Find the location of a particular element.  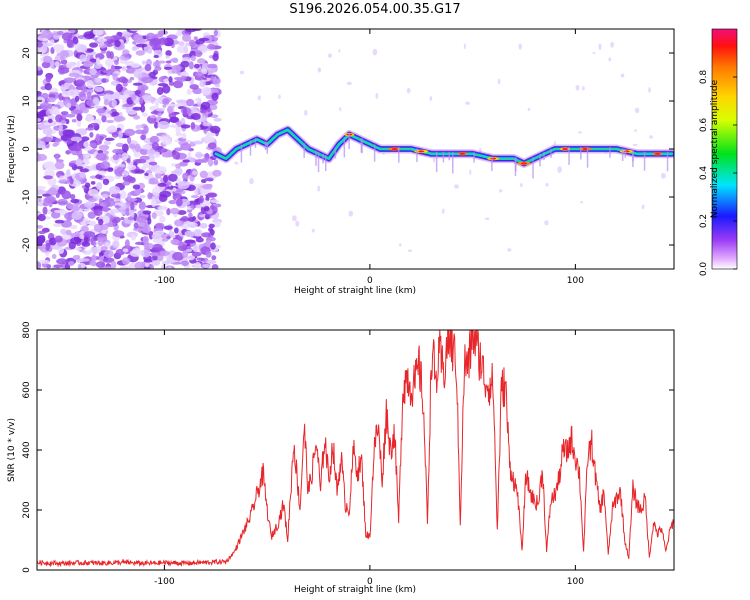

snr-y-tick-label: 800 is located at coordinates (27, 329).